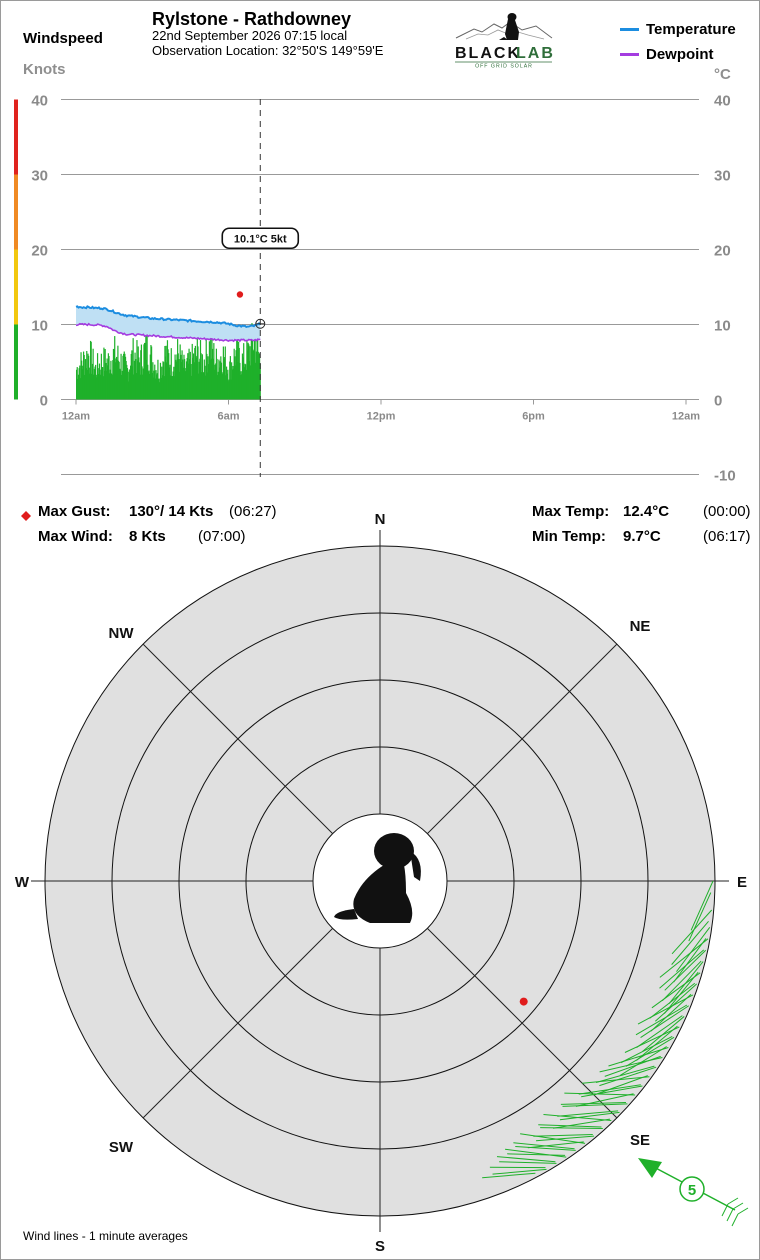 This screenshot has width=760, height=1260. What do you see at coordinates (260, 323) in the screenshot?
I see `current-temp-marker` at bounding box center [260, 323].